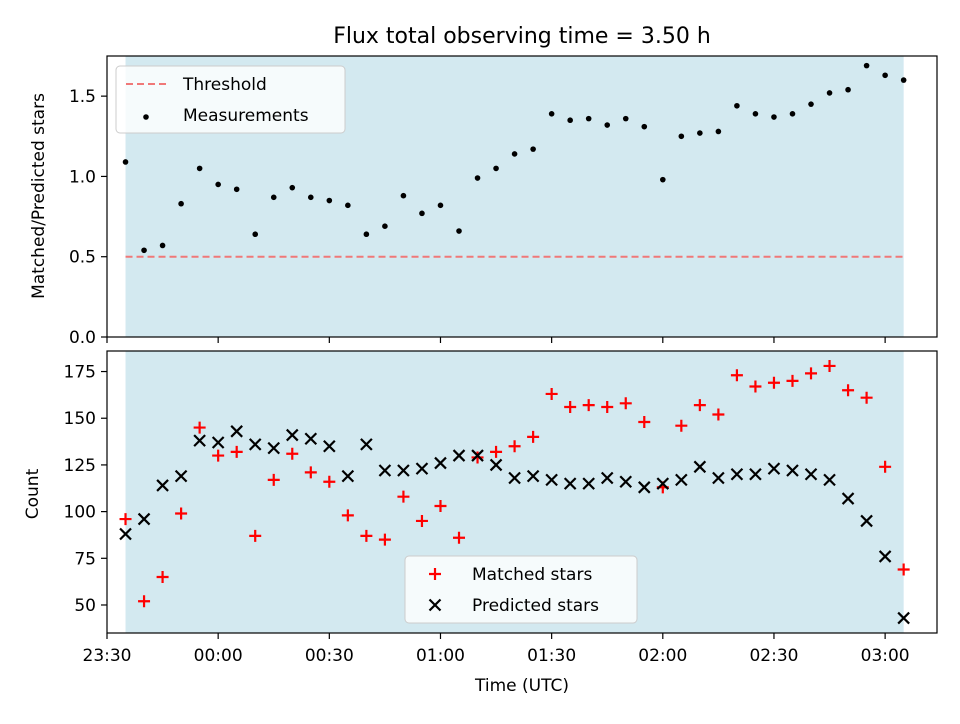 Image resolution: width=960 pixels, height=724 pixels. Describe the element at coordinates (80, 373) in the screenshot. I see `bottom-y-tick-label: 175` at that location.